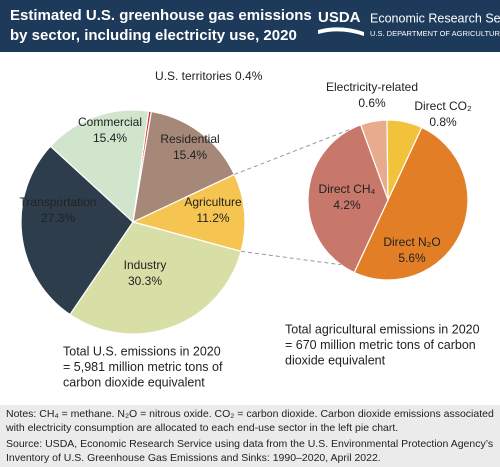 The width and height of the screenshot is (500, 467). What do you see at coordinates (347, 189) in the screenshot?
I see `category-label: Direct CH₄` at bounding box center [347, 189].